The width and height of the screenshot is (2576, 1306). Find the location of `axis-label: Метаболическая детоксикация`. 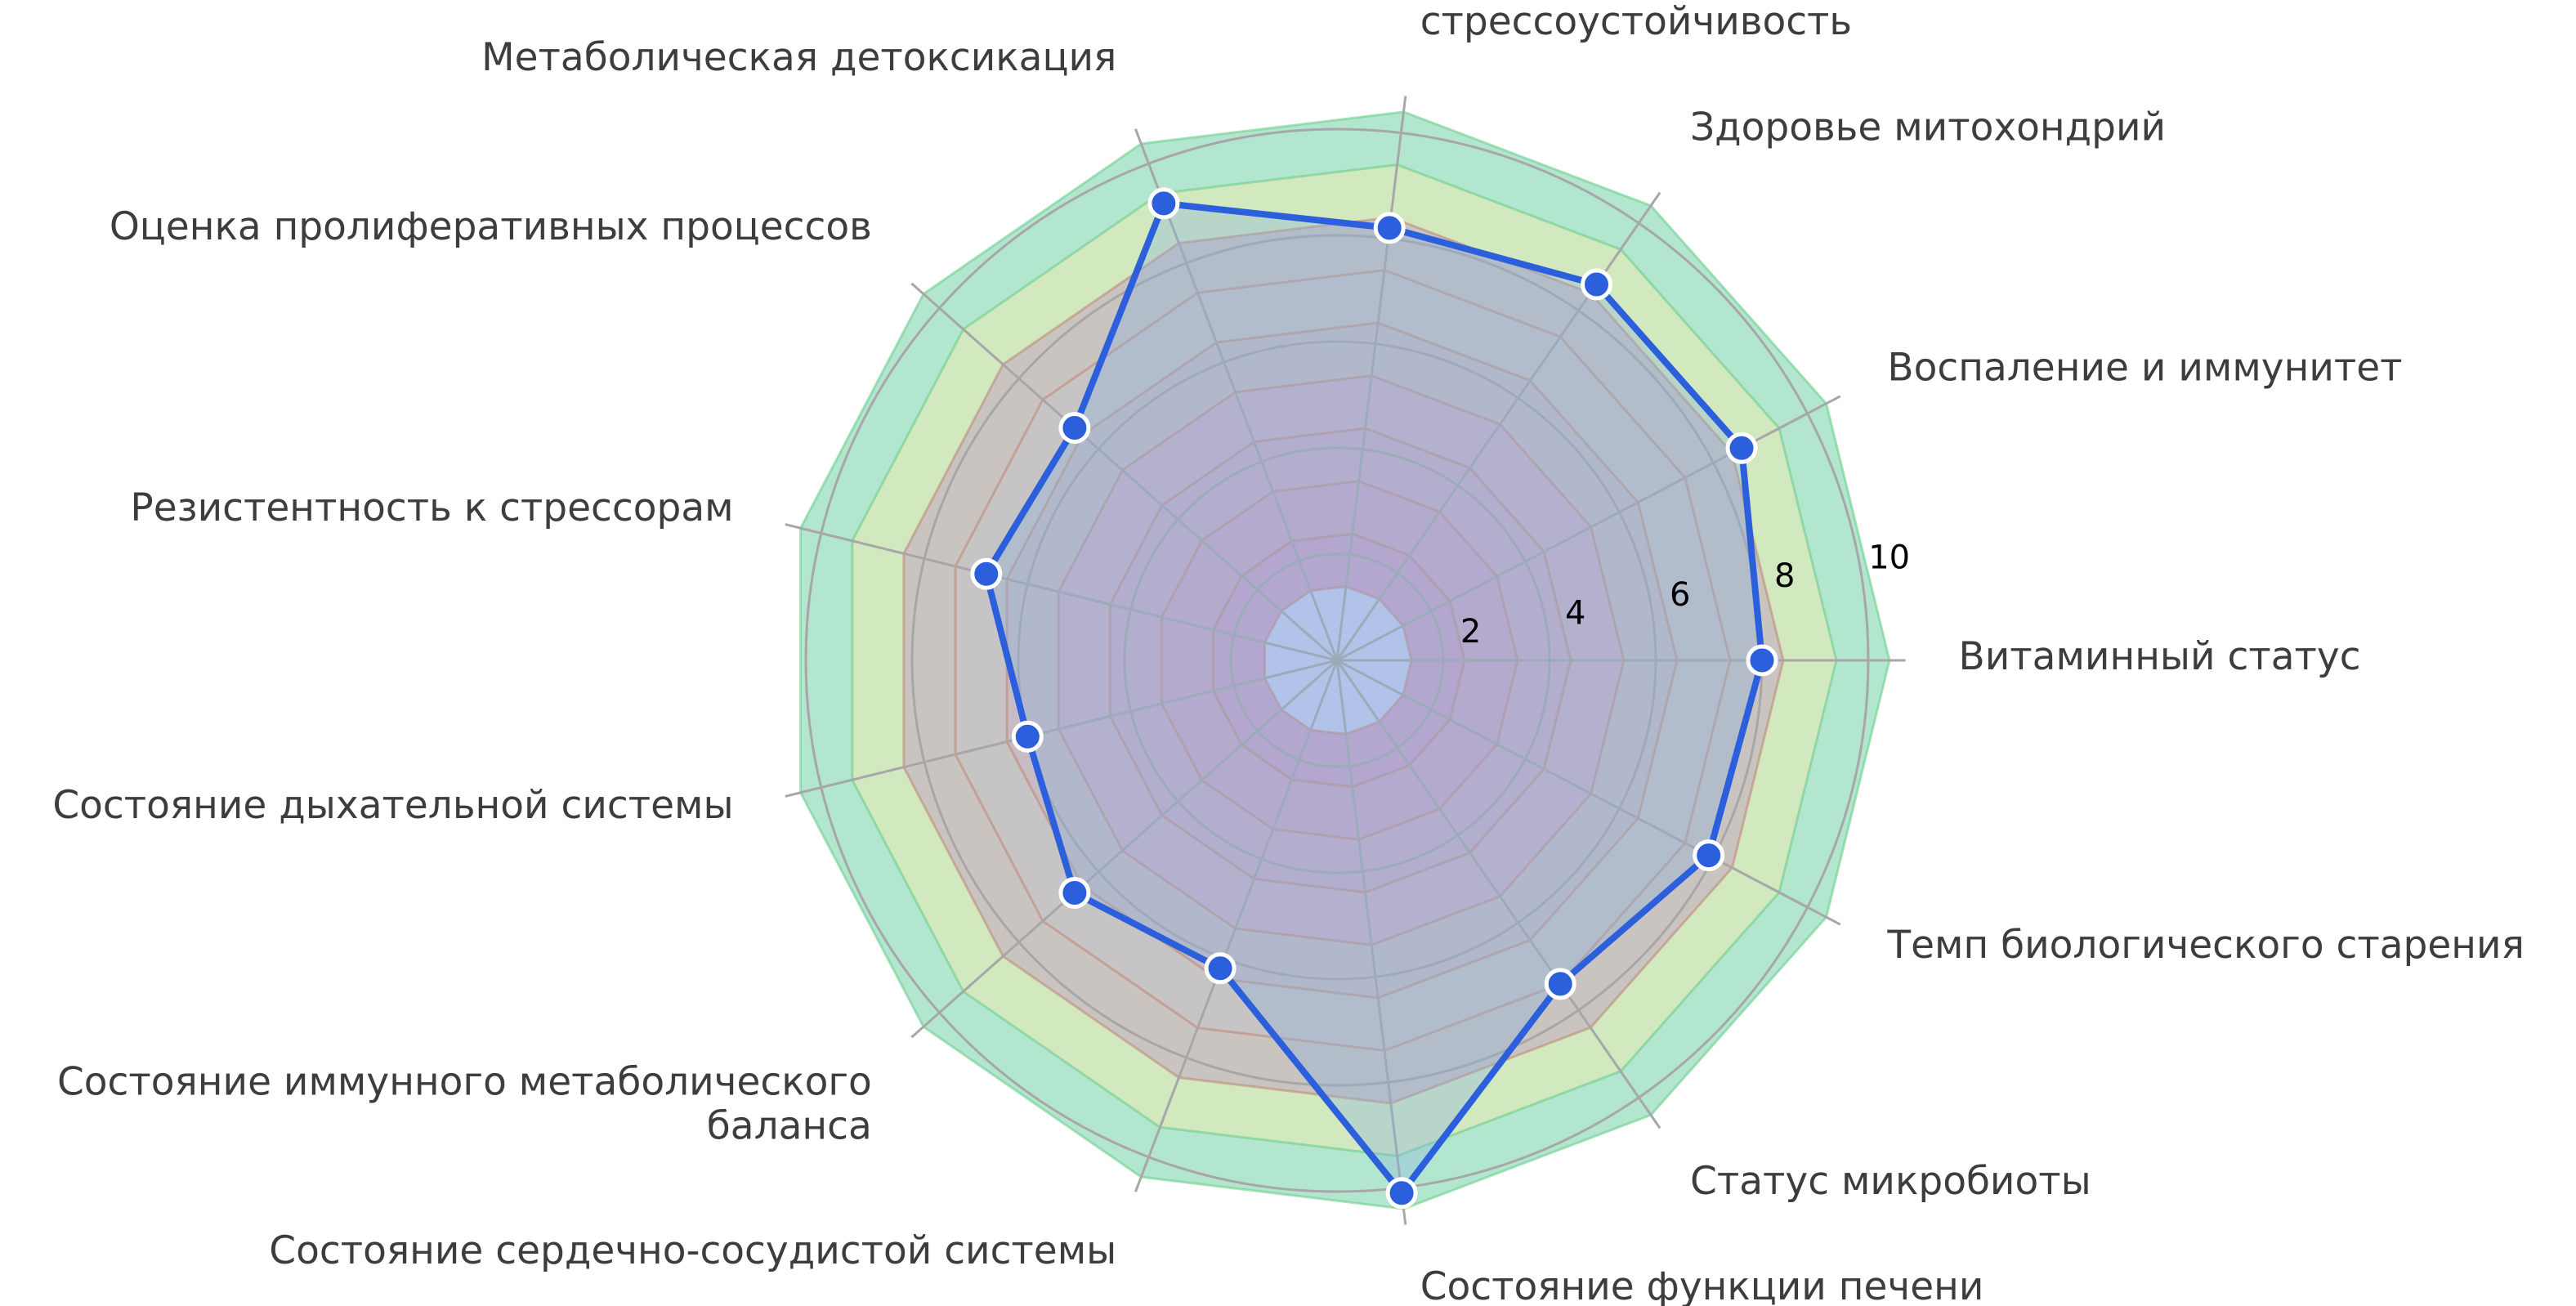

axis-label: Метаболическая детоксикация is located at coordinates (798, 57).